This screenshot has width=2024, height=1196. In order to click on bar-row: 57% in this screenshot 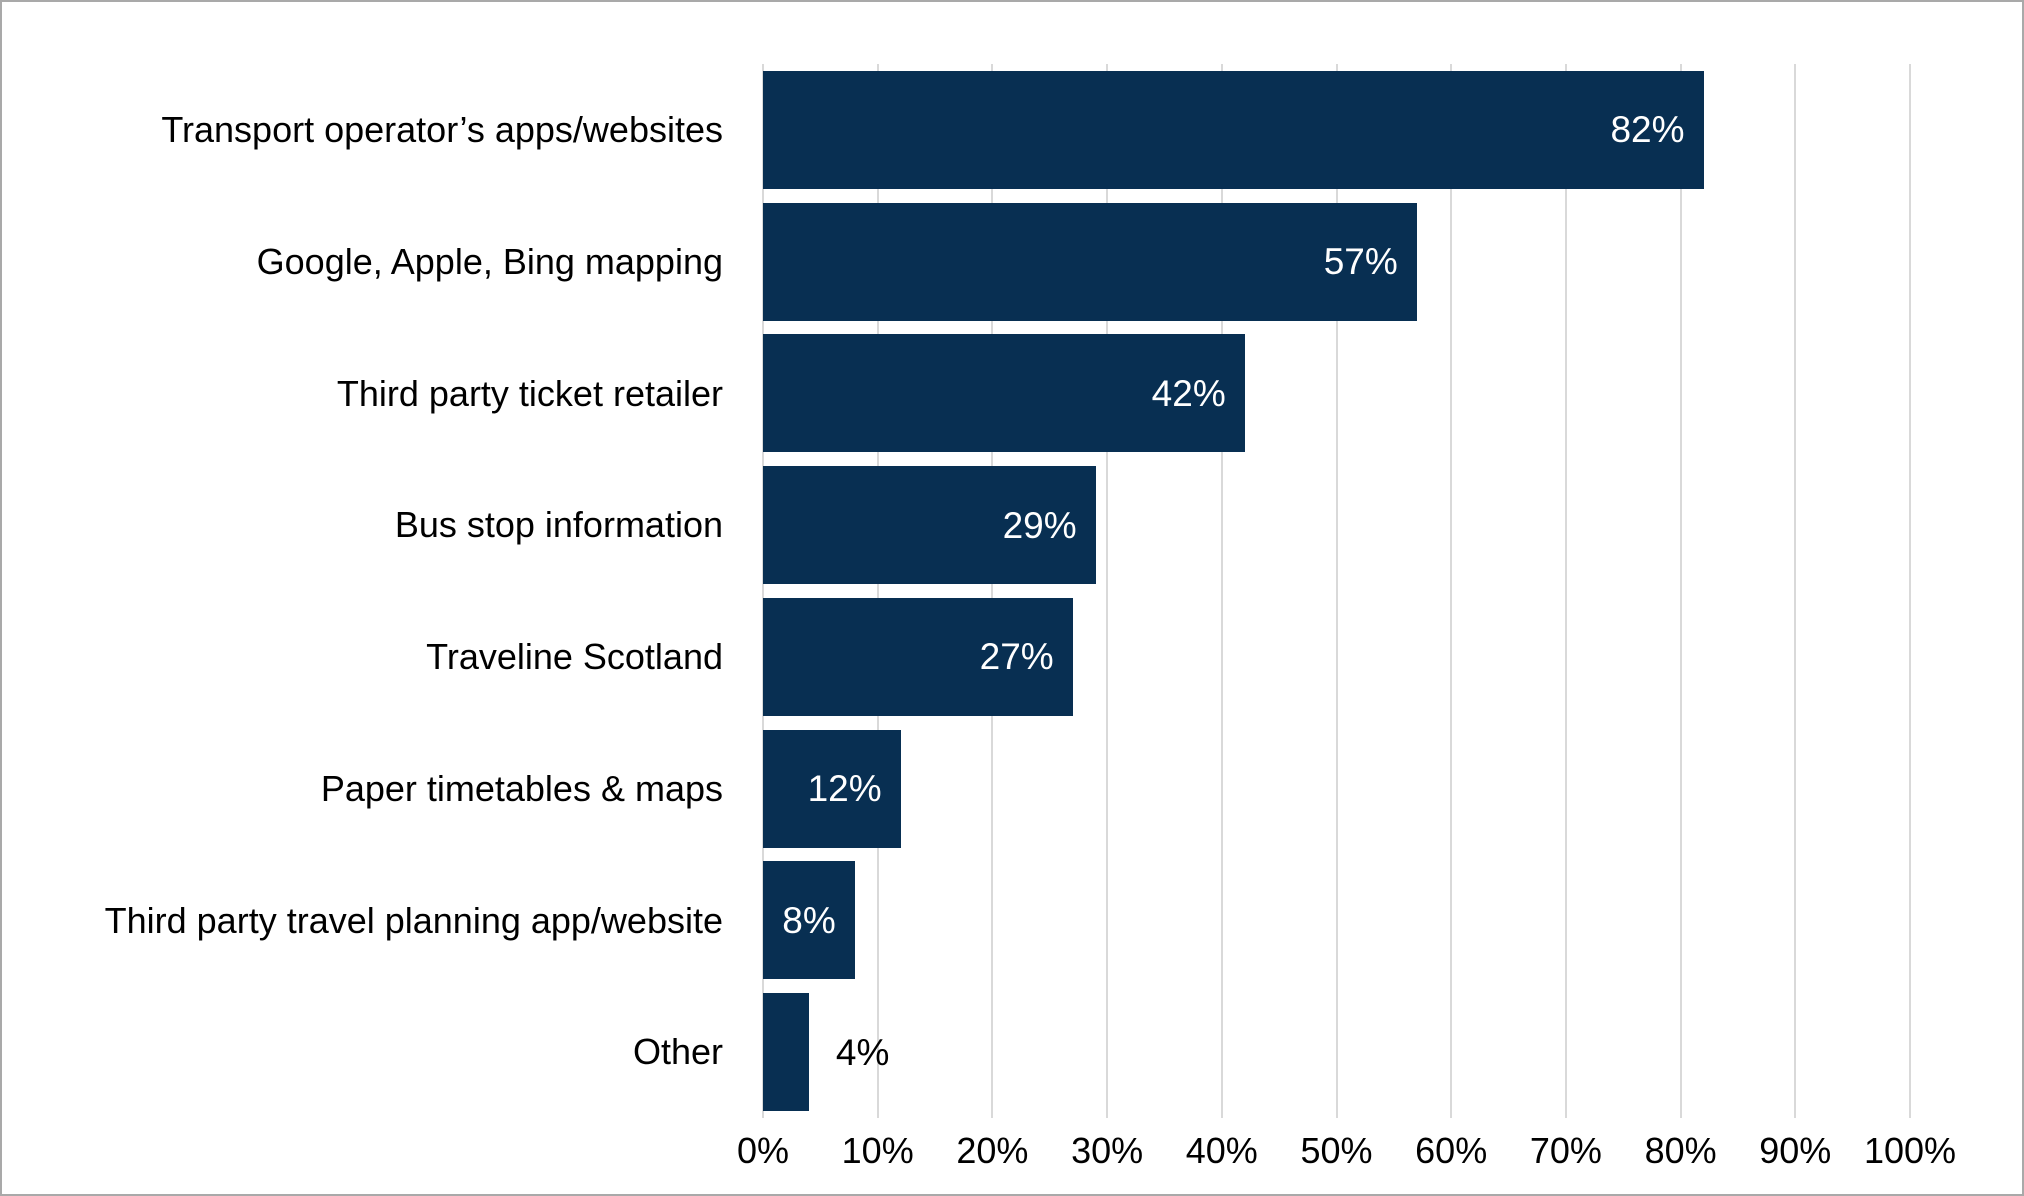, I will do `click(1336, 262)`.